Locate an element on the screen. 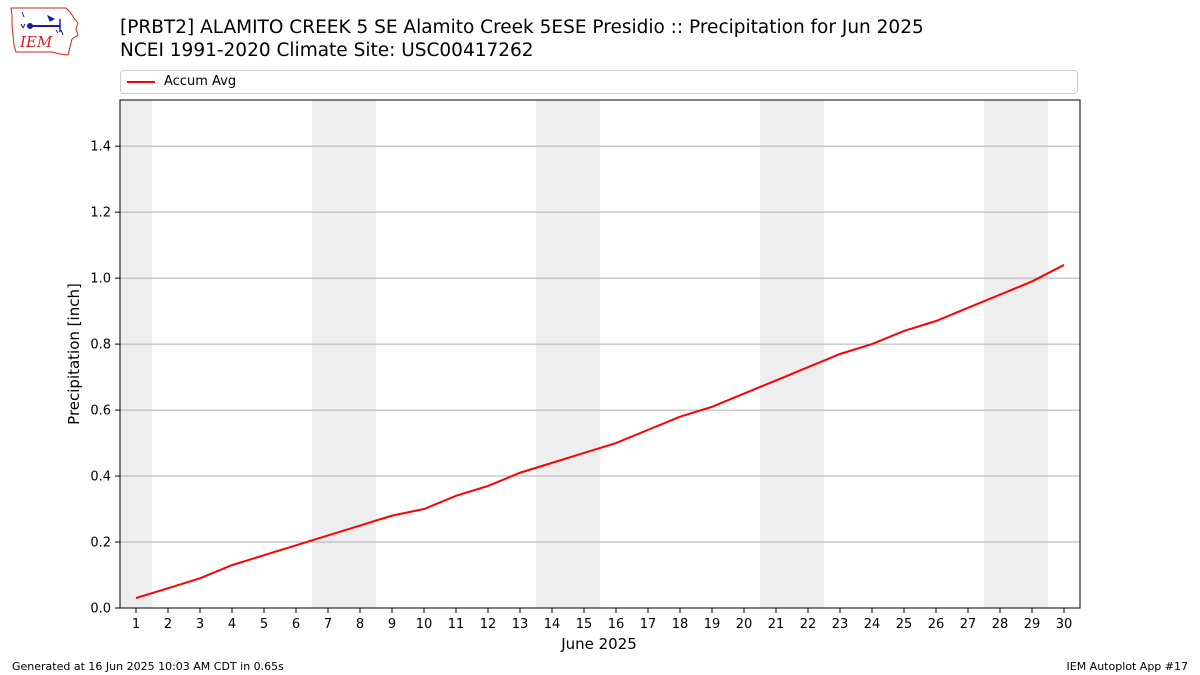 The width and height of the screenshot is (1200, 675). y-tick-label: 0.4 is located at coordinates (100, 477).